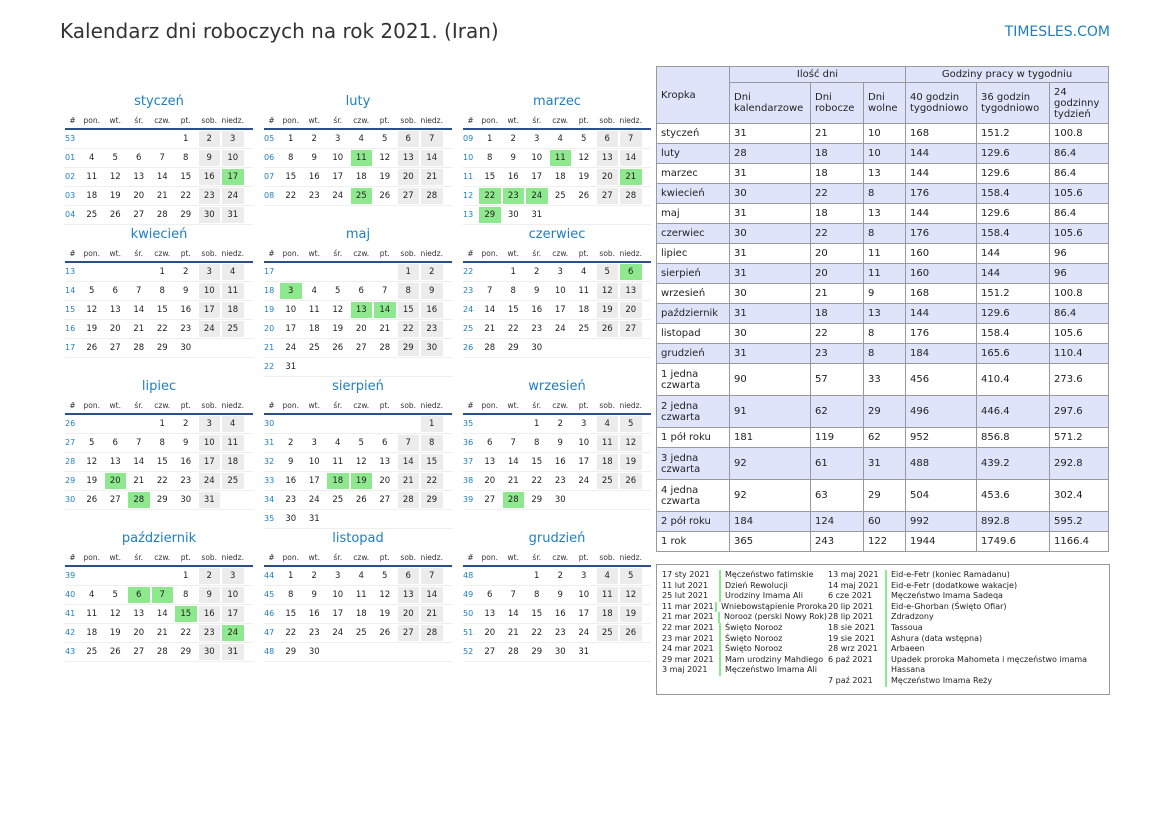  Describe the element at coordinates (537, 595) in the screenshot. I see `day-cell: 8` at that location.